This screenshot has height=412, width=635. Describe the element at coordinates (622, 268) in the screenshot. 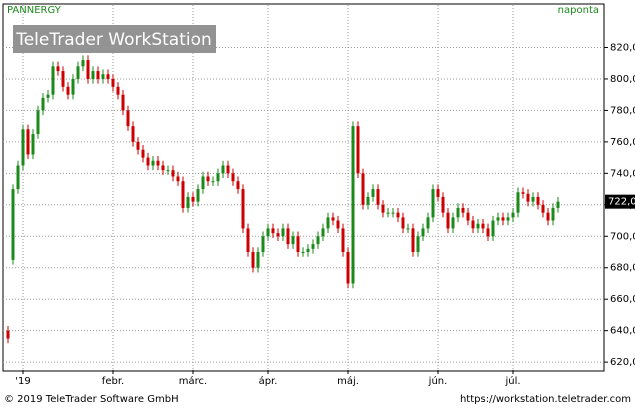

I see `y-tick-label: 680,0` at that location.